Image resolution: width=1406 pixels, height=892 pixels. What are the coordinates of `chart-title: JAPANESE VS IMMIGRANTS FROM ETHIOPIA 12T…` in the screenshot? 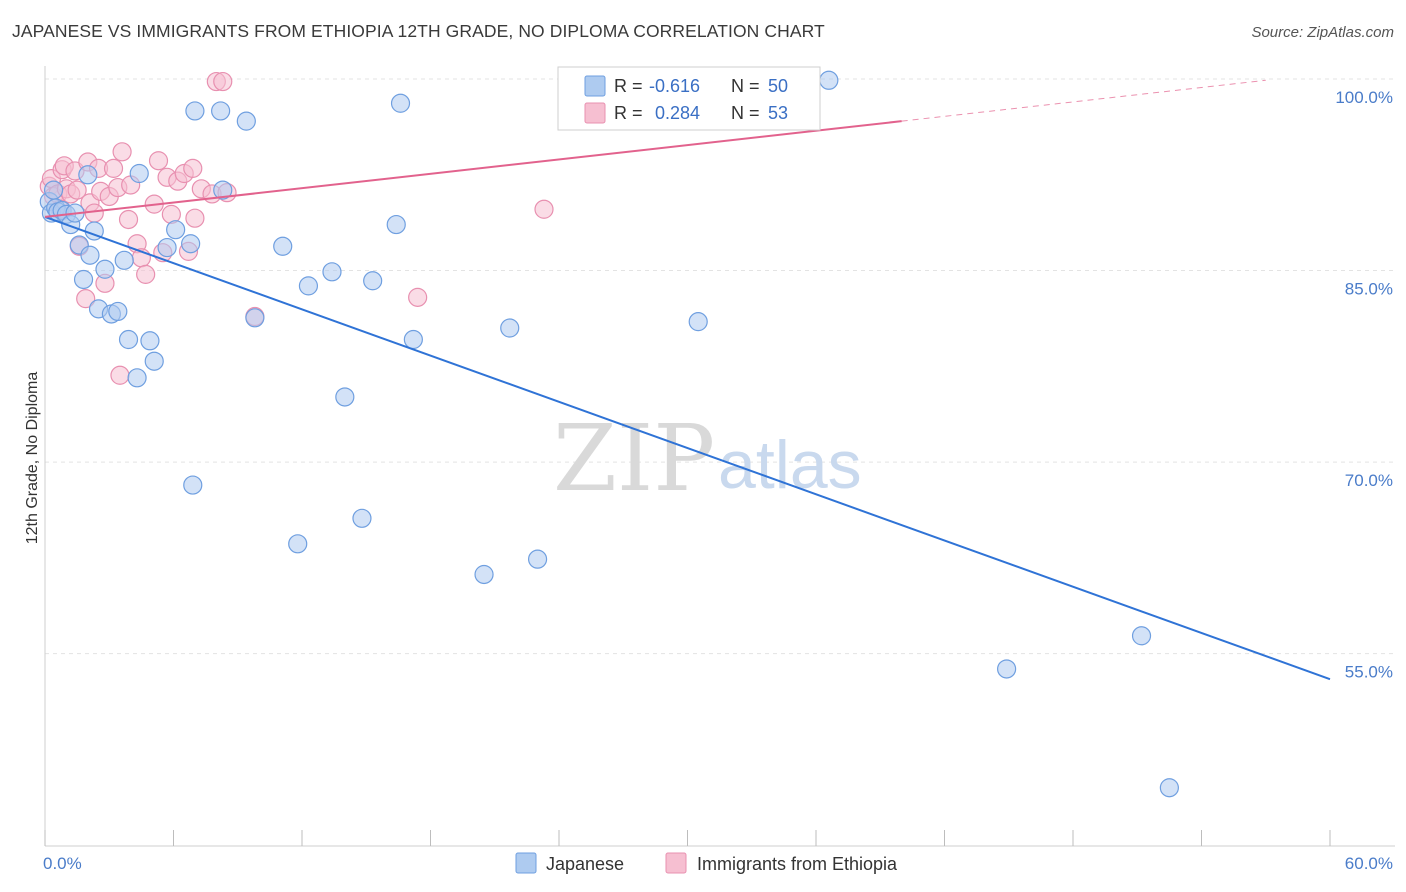 It's located at (418, 31).